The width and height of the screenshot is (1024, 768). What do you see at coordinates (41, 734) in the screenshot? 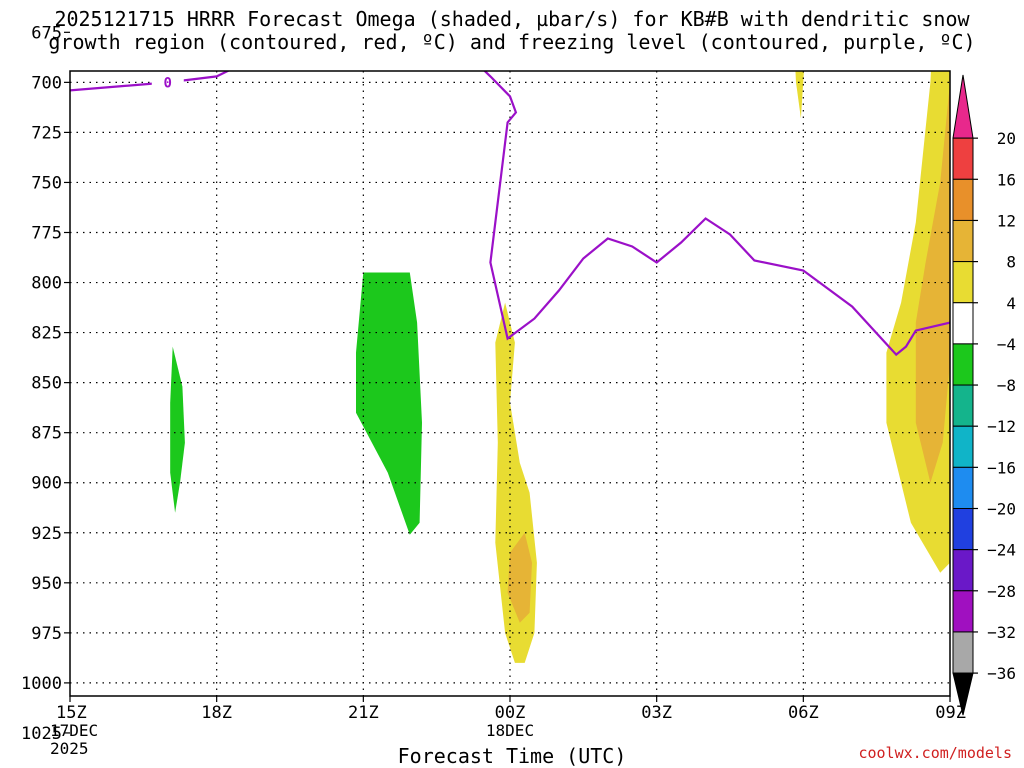
I see `y-tick-label: 1025` at bounding box center [41, 734].